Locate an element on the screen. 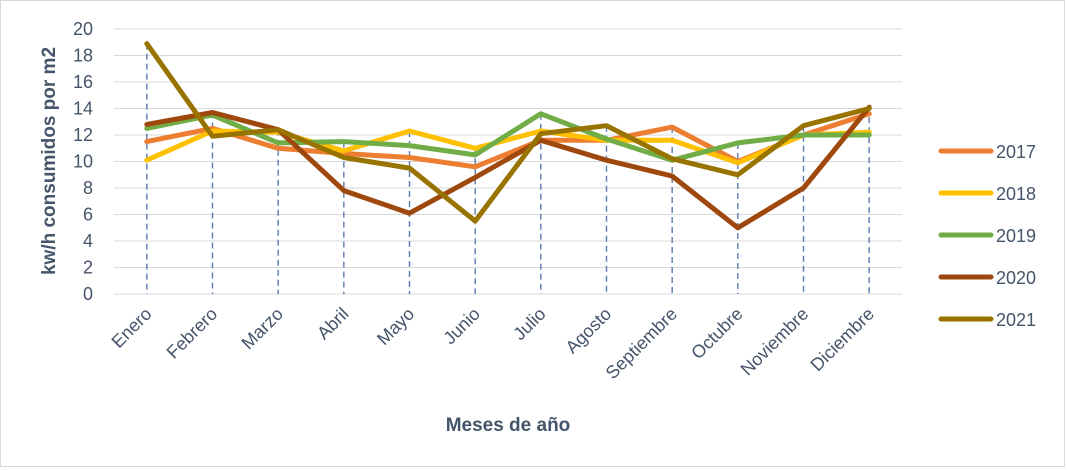  legend-label: 2020 is located at coordinates (1016, 278).